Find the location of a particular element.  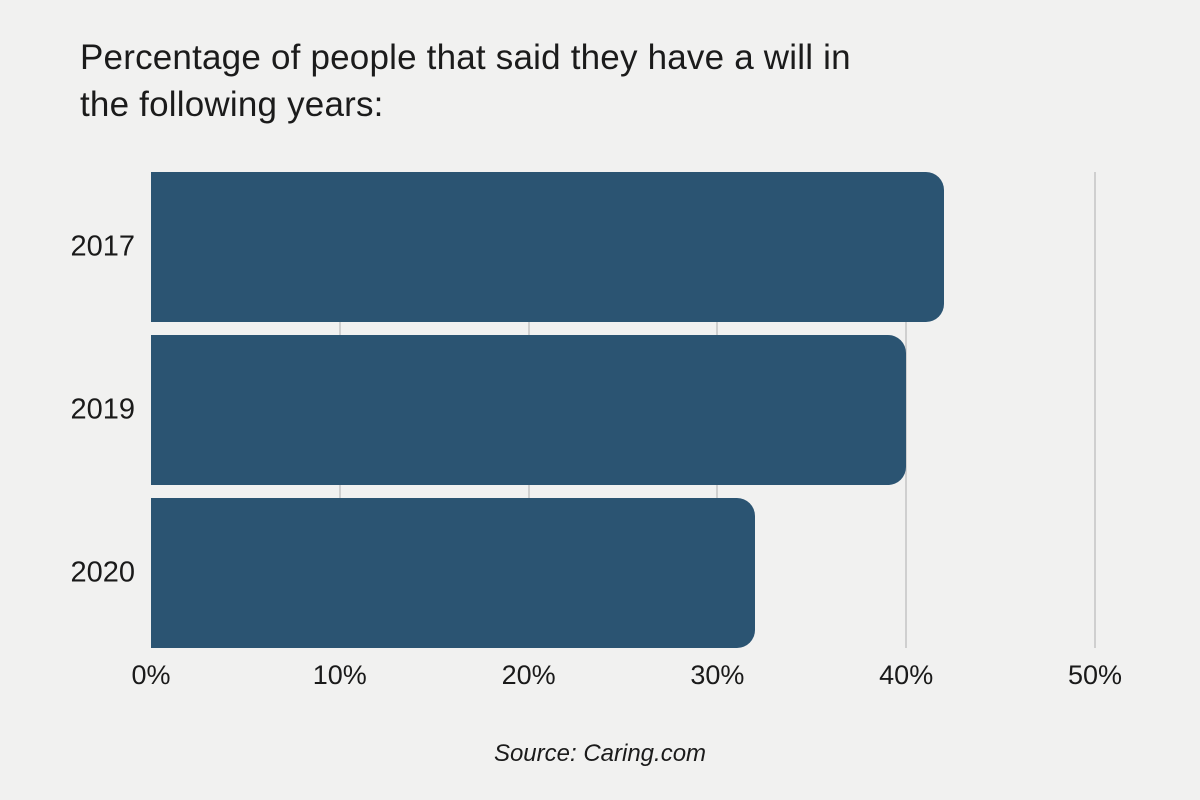

x-tick-10%: 10% is located at coordinates (339, 675).